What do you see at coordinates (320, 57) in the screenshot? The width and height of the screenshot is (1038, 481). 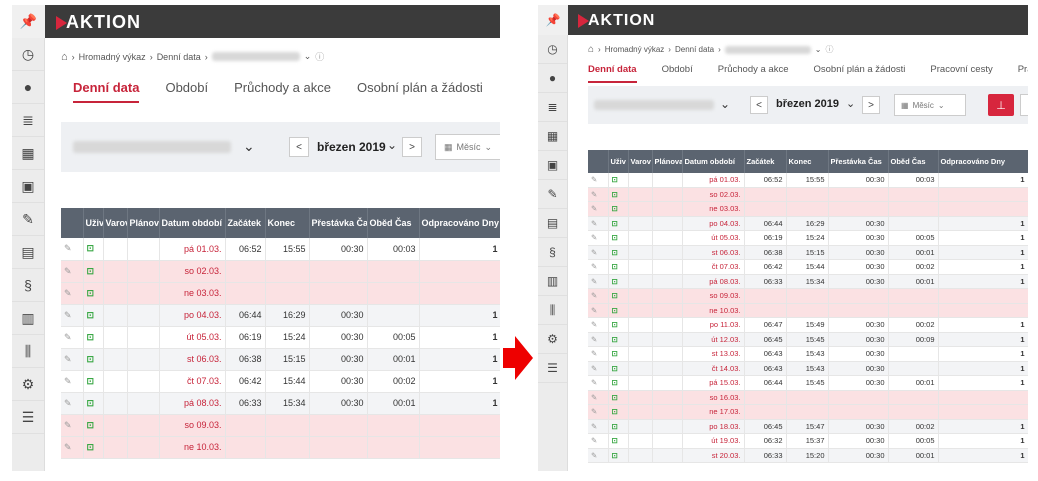 I see `info-icon: ⓘ` at bounding box center [320, 57].